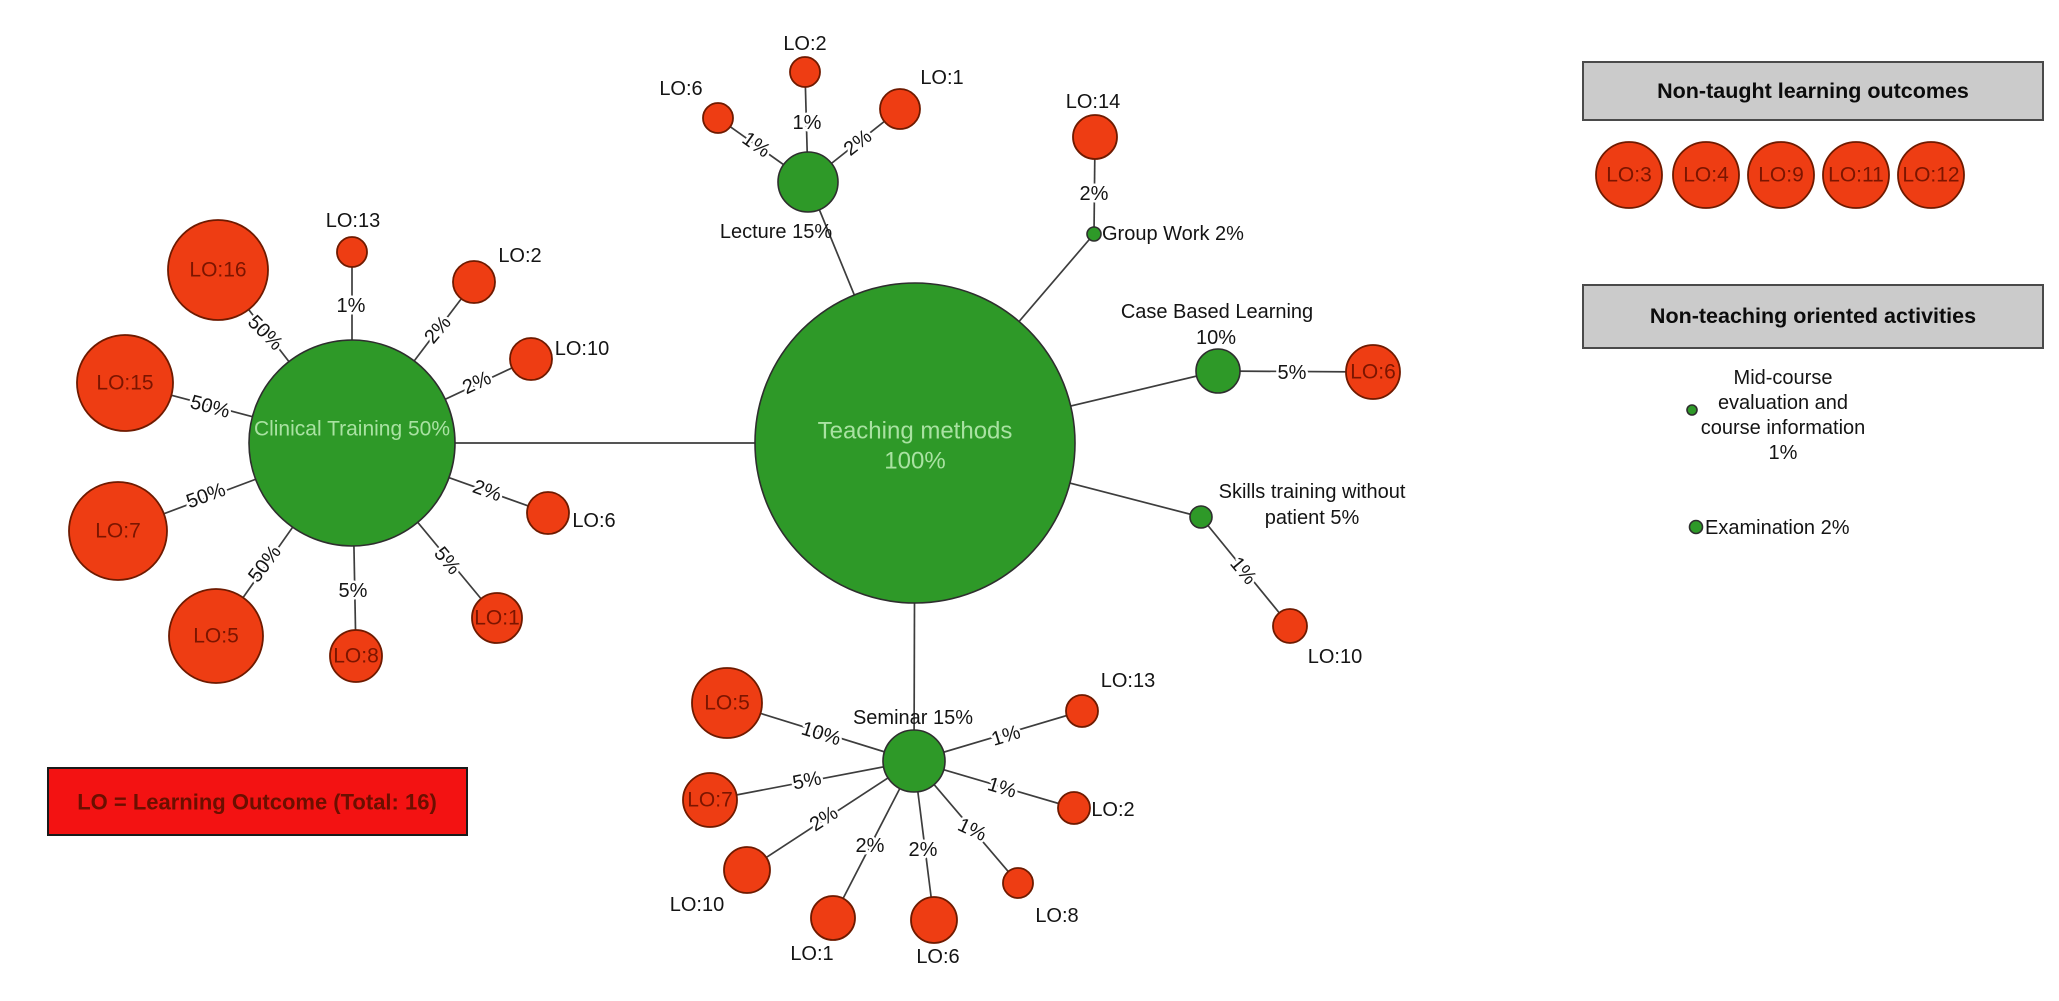 The width and height of the screenshot is (2059, 1001). I want to click on node-seminar-lo5, so click(727, 703).